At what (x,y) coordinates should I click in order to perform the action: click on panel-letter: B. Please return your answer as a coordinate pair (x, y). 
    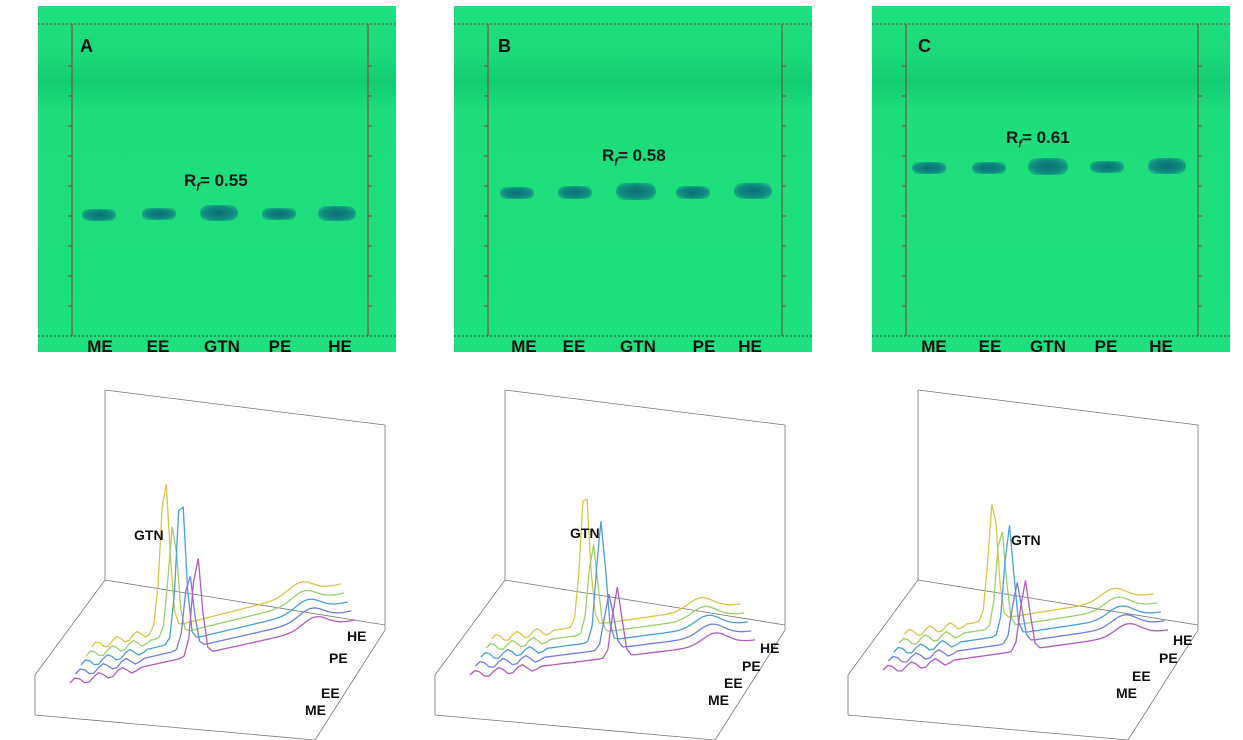
    Looking at the image, I should click on (504, 46).